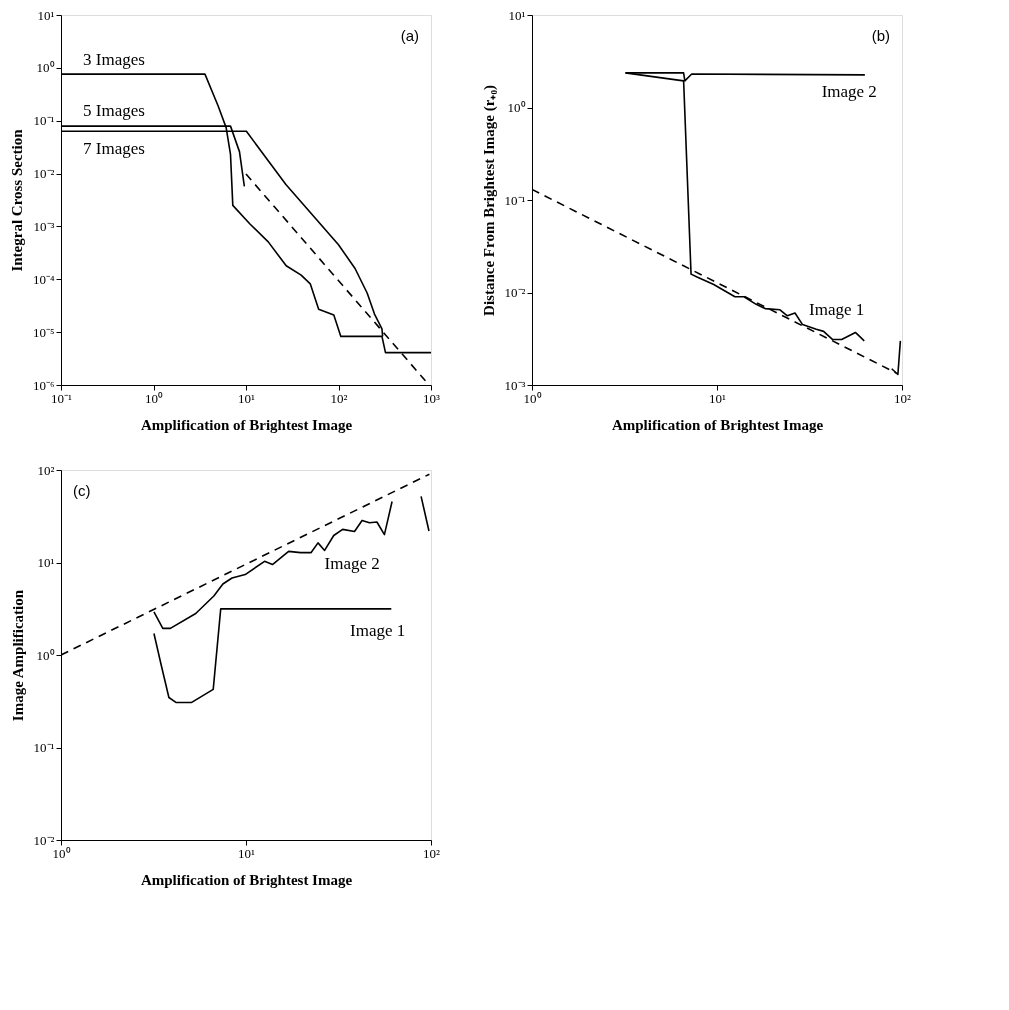 This screenshot has width=1009, height=1010. What do you see at coordinates (16, 200) in the screenshot?
I see `y-axis-title: Integral Cross Section` at bounding box center [16, 200].